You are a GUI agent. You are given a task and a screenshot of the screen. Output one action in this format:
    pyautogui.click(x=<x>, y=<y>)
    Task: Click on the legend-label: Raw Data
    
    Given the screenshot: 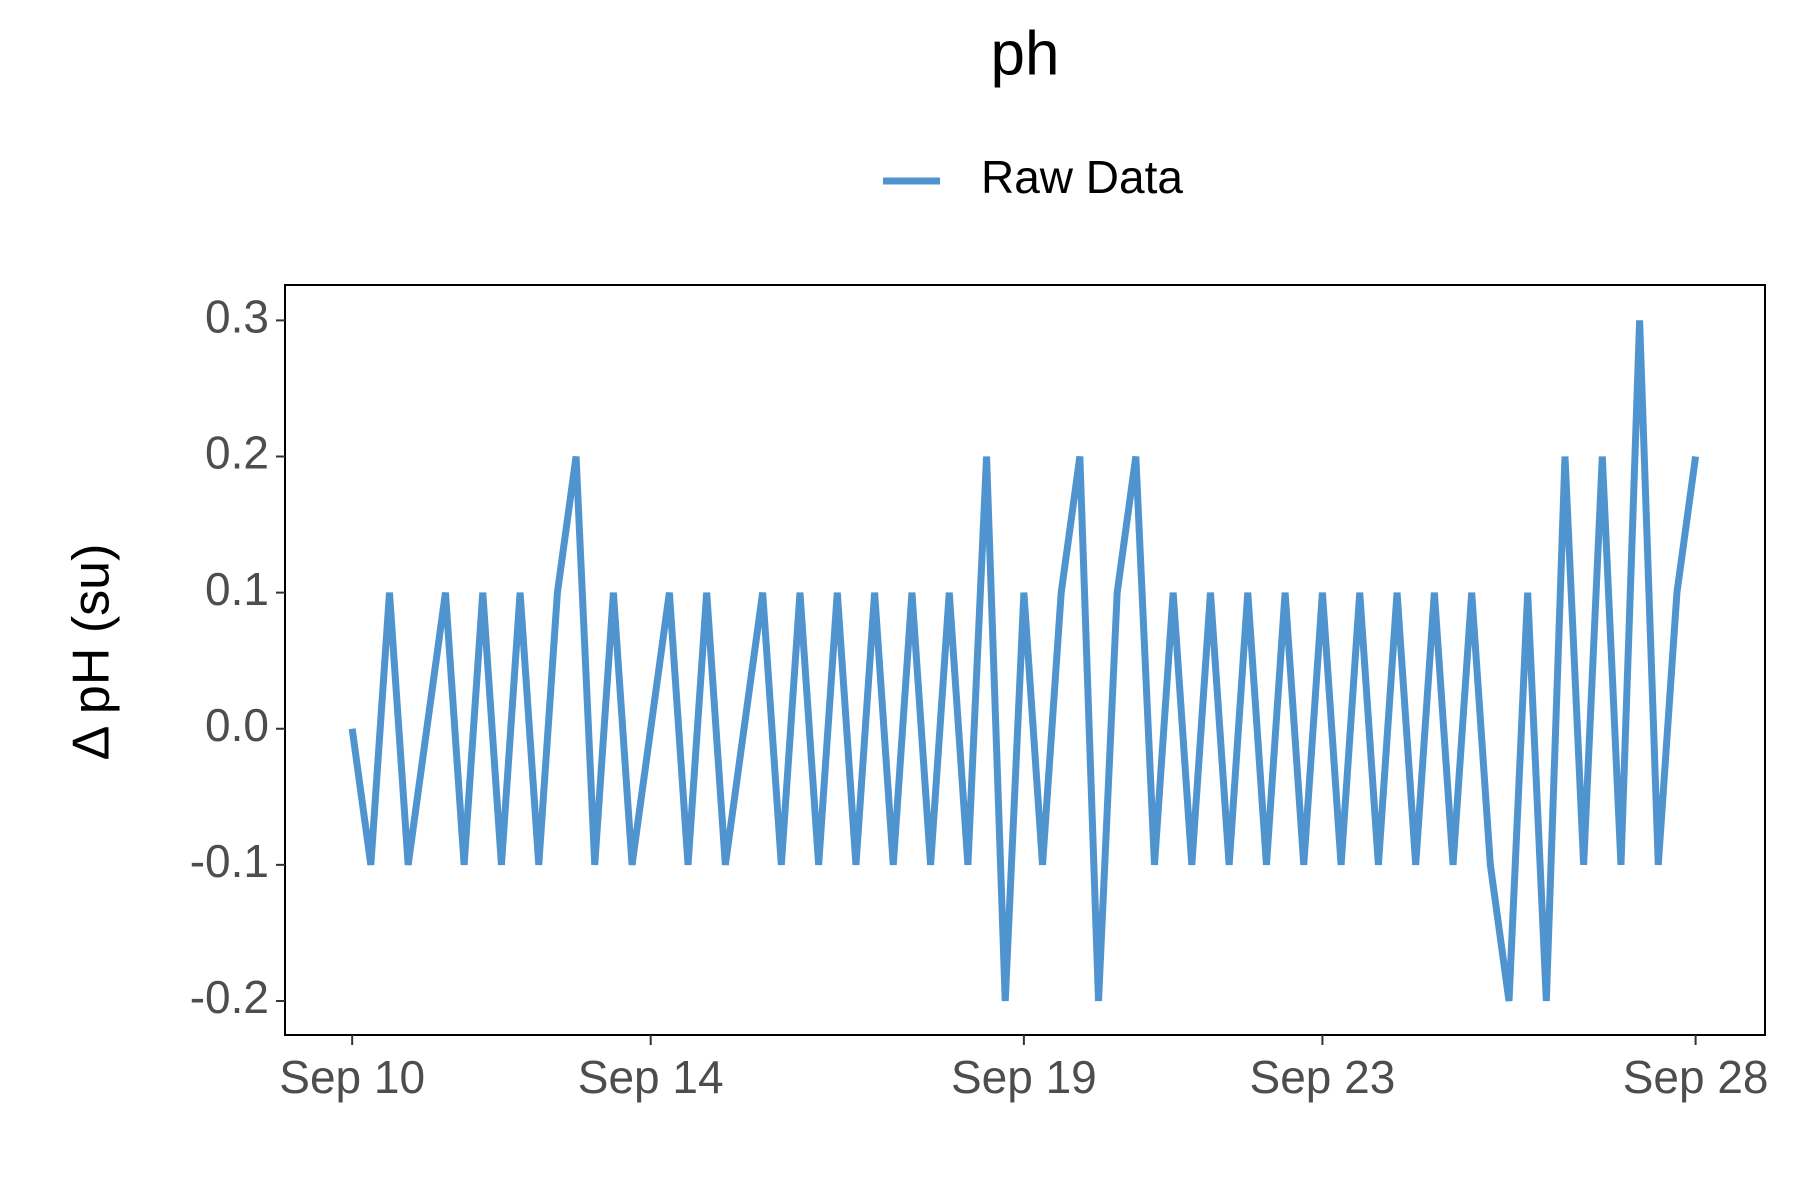 What is the action you would take?
    pyautogui.click(x=1082, y=177)
    